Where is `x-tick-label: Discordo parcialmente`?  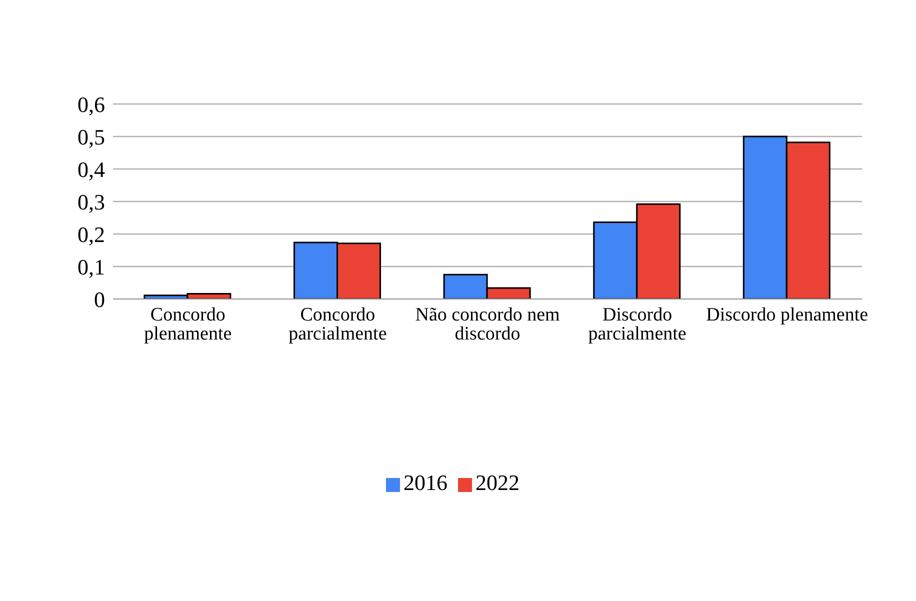 x-tick-label: Discordo parcialmente is located at coordinates (637, 324).